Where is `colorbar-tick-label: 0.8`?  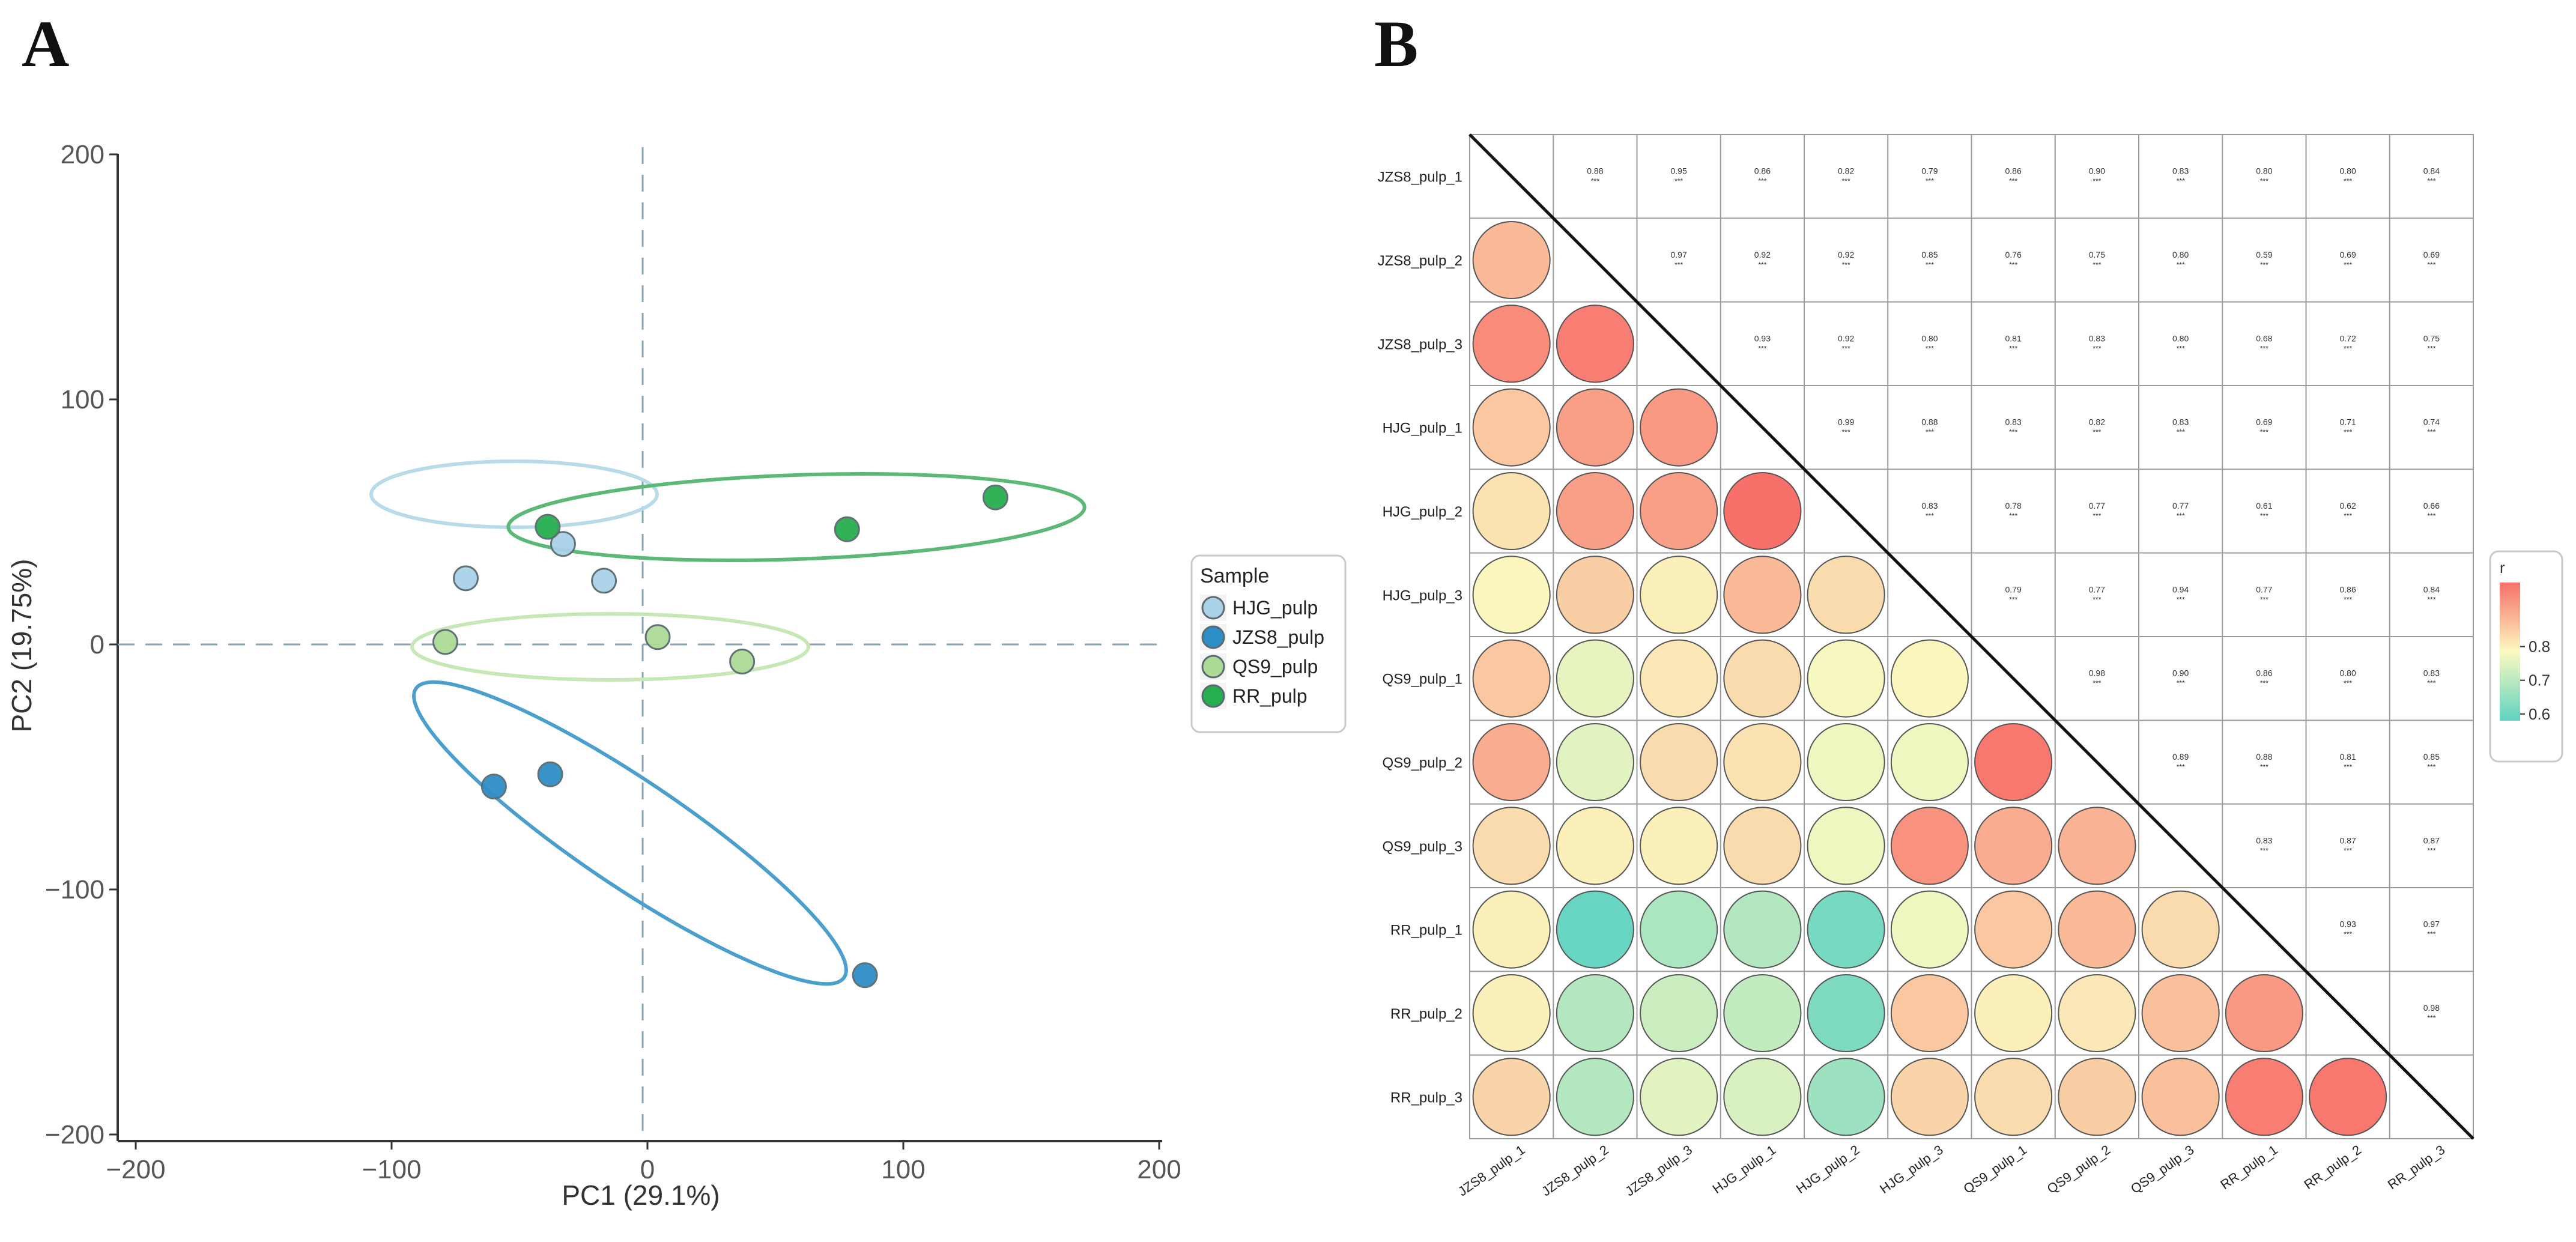 colorbar-tick-label: 0.8 is located at coordinates (2539, 647).